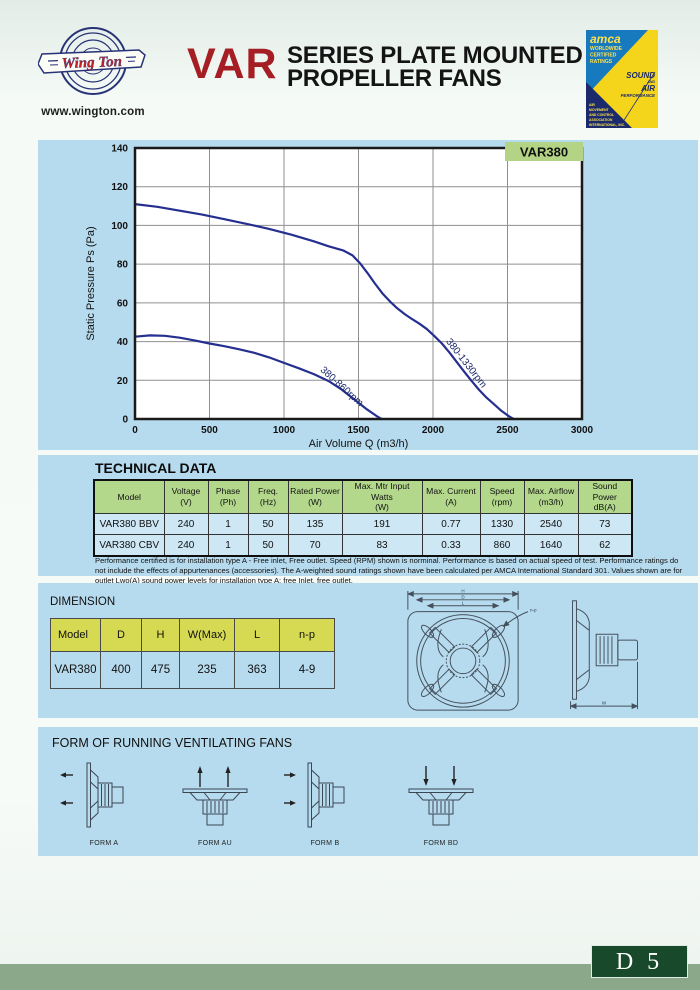 The width and height of the screenshot is (700, 990). Describe the element at coordinates (640, 75) in the screenshot. I see `svg-text: SOUND` at that location.